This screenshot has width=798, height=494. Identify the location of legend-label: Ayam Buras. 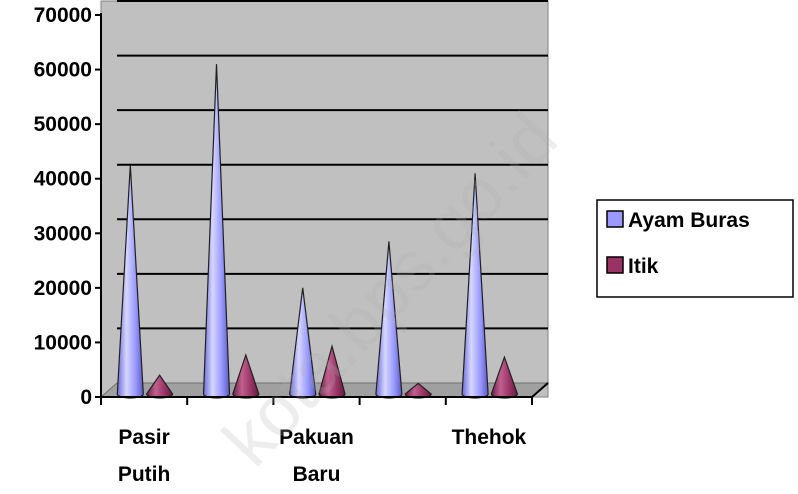
(689, 220).